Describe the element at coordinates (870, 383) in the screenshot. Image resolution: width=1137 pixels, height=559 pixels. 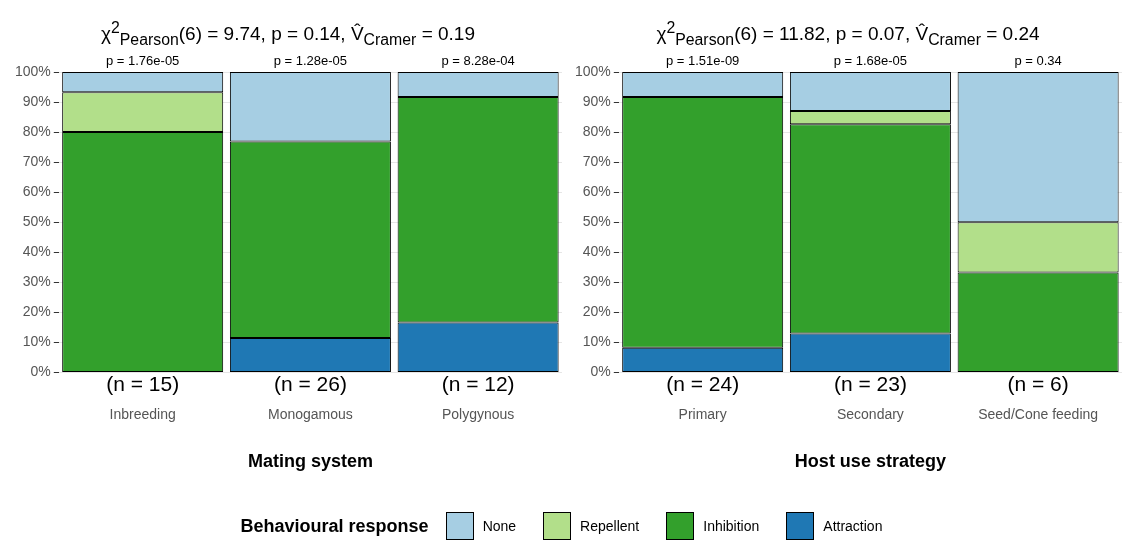
I see `annotation: (n = 23)` at that location.